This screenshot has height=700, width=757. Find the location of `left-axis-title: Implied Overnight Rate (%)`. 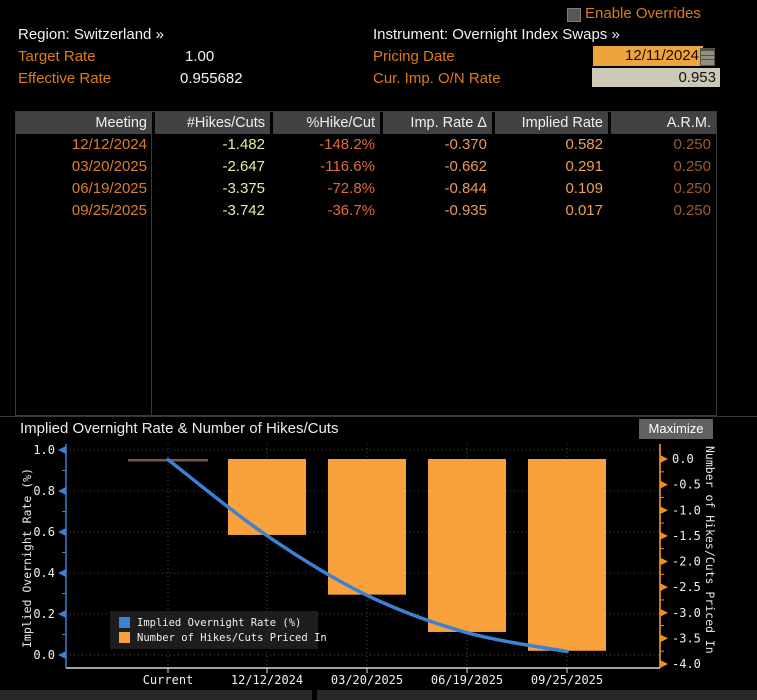

left-axis-title: Implied Overnight Rate (%) is located at coordinates (27, 557).